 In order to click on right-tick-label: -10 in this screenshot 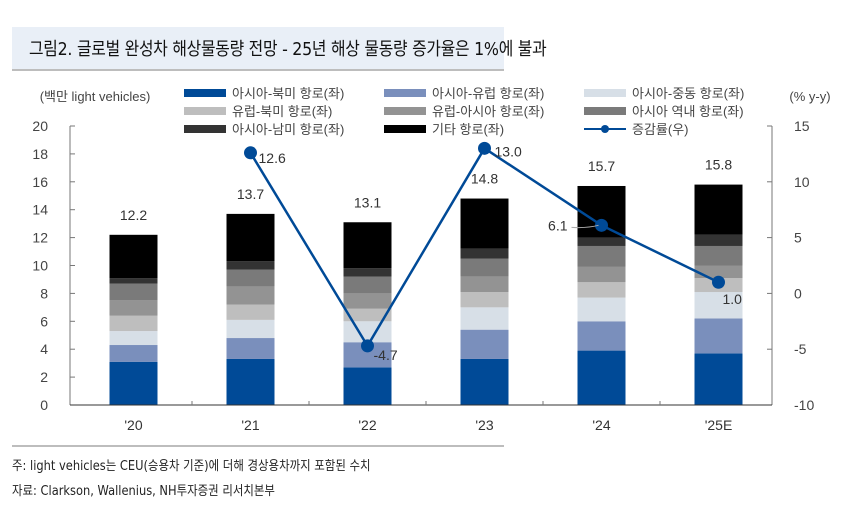, I will do `click(804, 405)`.